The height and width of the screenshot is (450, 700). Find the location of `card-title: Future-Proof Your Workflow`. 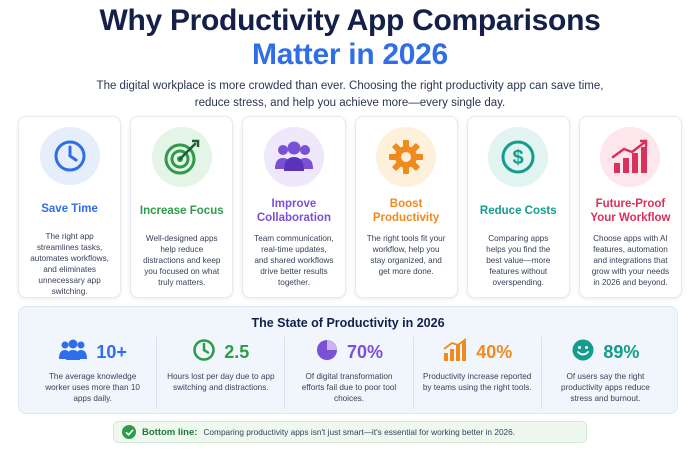

card-title: Future-Proof Your Workflow is located at coordinates (630, 211).